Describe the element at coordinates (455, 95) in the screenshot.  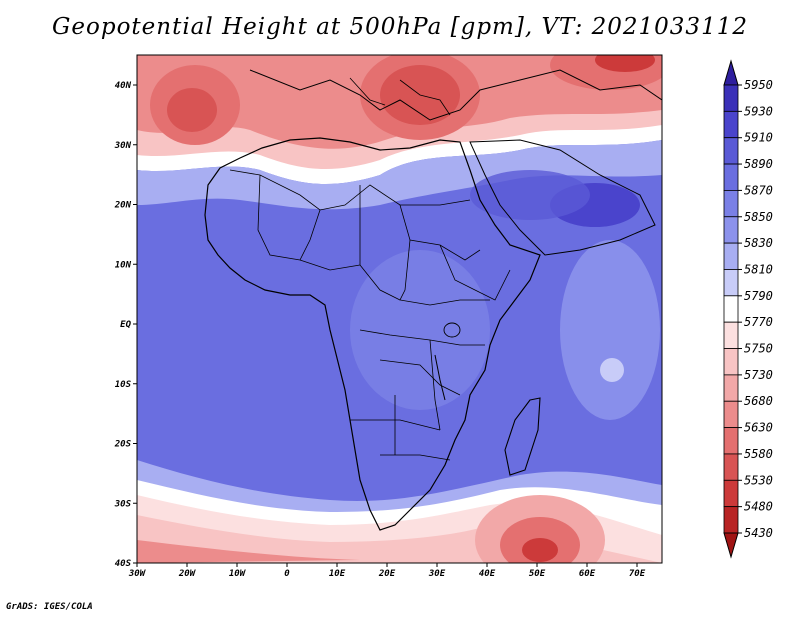
I see `europe-coast` at that location.